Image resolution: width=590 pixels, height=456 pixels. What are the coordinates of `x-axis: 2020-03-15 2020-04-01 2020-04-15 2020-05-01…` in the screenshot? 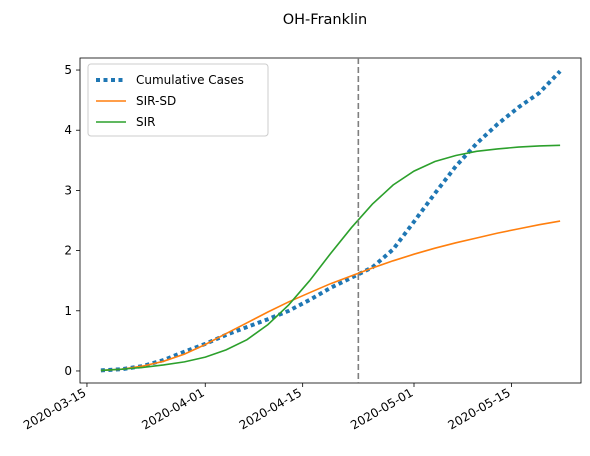 It's located at (267, 407).